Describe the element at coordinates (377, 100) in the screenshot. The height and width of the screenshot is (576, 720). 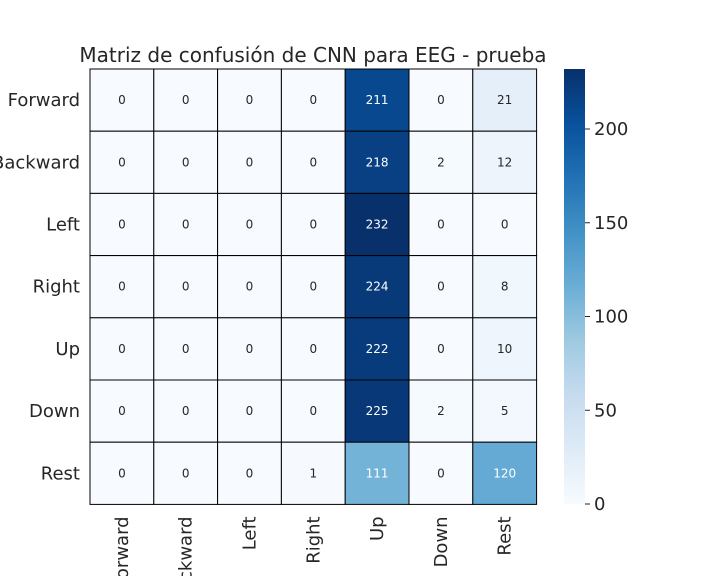
I see `cell-value-label: 211` at that location.